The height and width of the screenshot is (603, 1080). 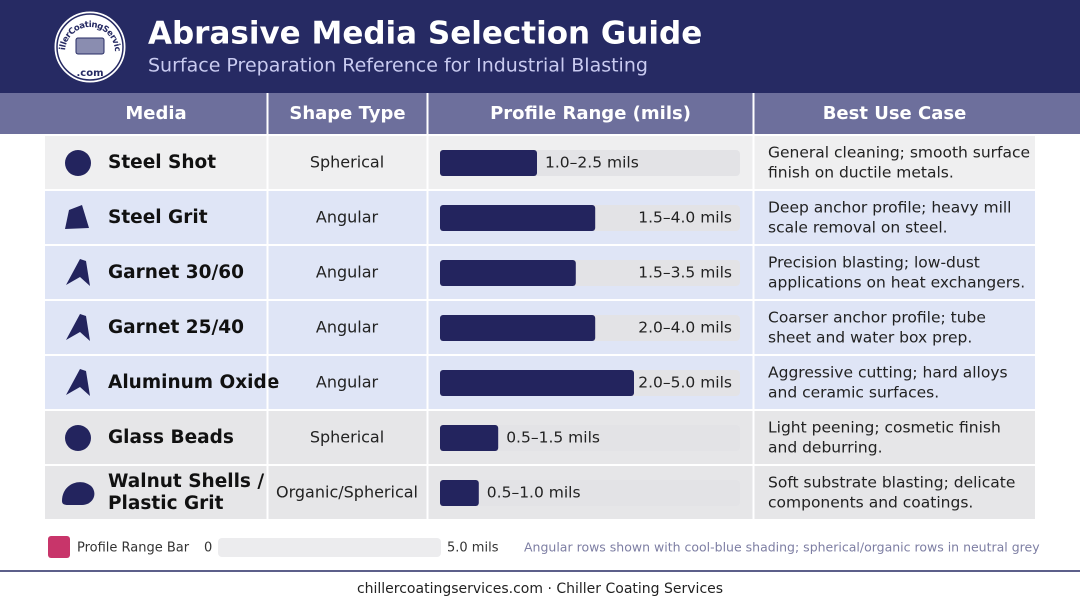 I want to click on column-header: Media, so click(x=155, y=113).